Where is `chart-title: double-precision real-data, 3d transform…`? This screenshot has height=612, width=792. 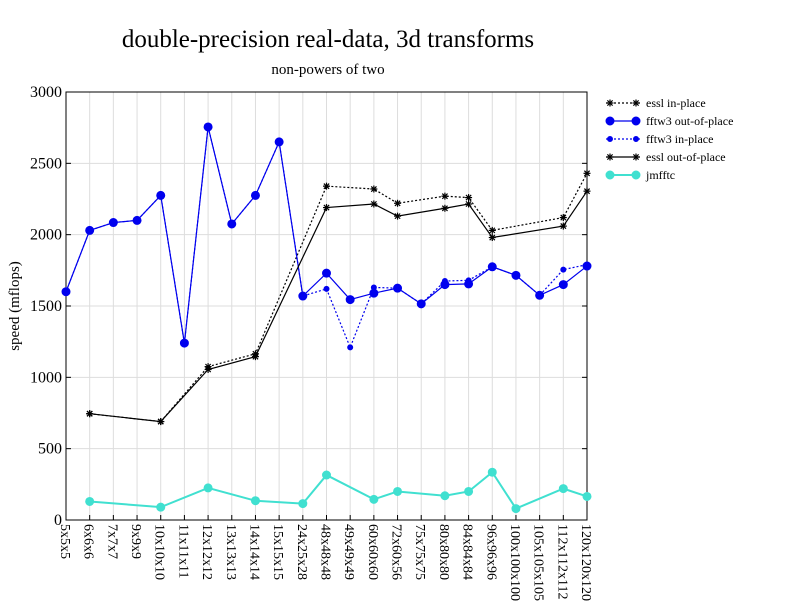 chart-title: double-precision real-data, 3d transform… is located at coordinates (328, 39).